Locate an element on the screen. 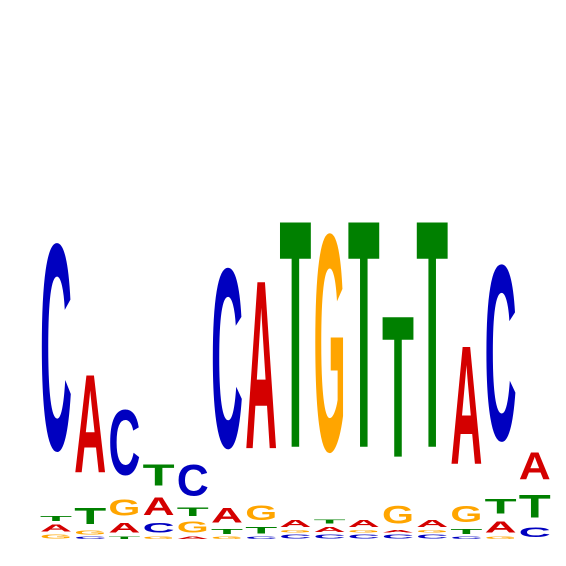  logo-letter-c-pos-2: C is located at coordinates (90, 538).